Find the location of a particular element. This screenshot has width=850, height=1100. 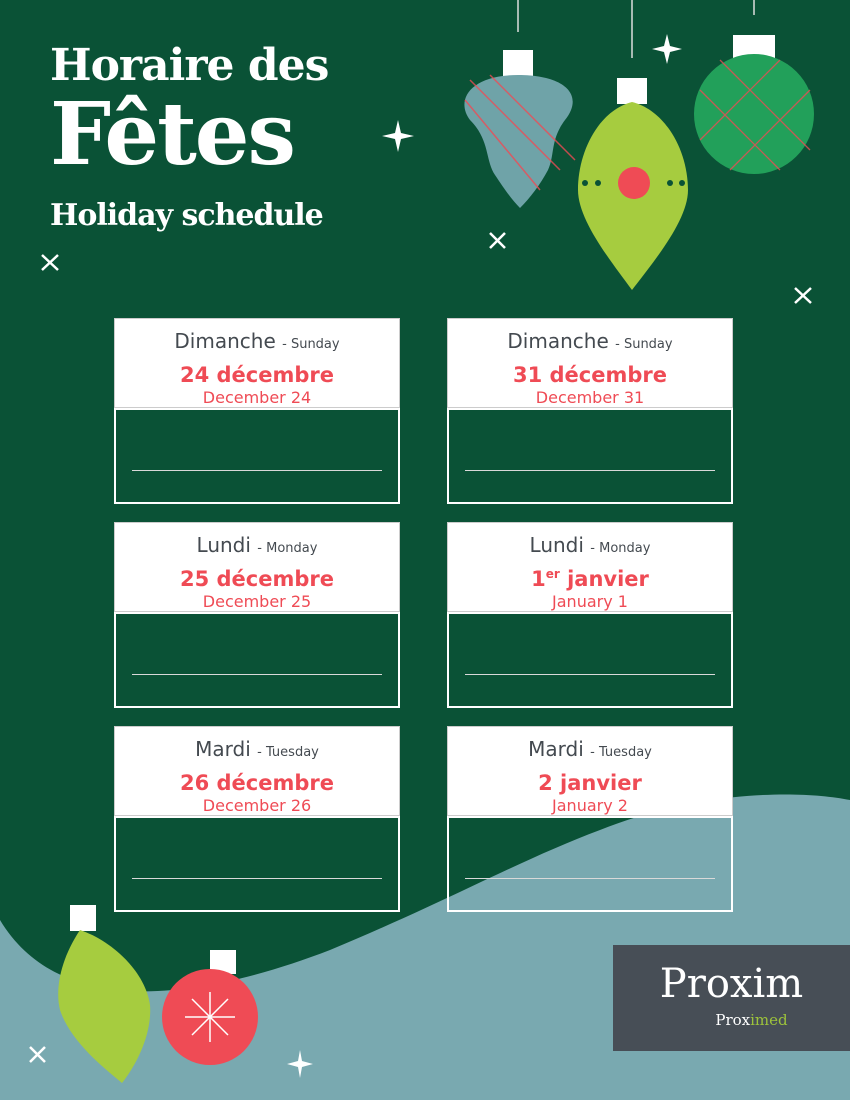

date-en: January 1 is located at coordinates (590, 601).